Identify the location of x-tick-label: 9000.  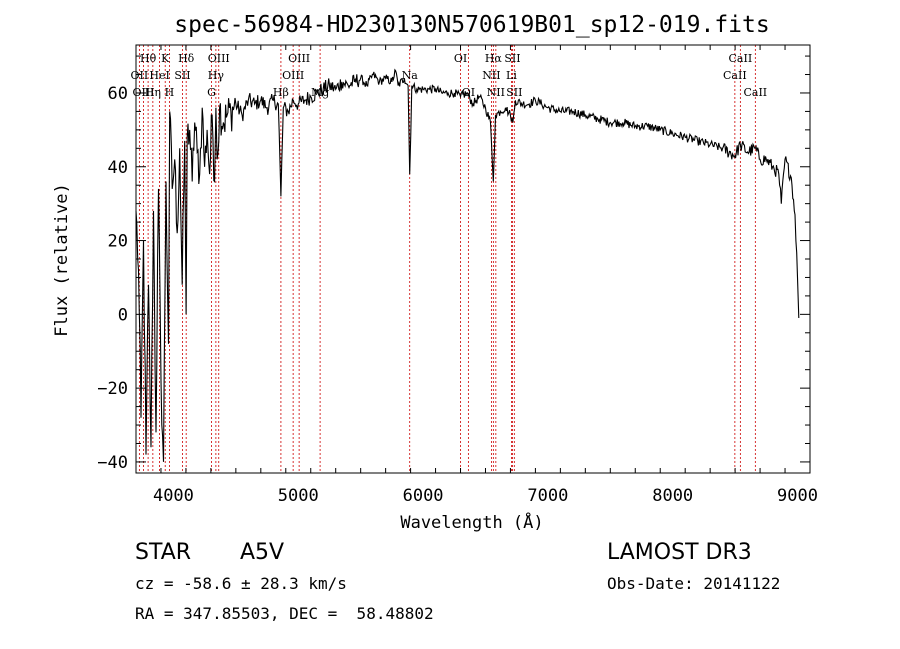
(797, 496).